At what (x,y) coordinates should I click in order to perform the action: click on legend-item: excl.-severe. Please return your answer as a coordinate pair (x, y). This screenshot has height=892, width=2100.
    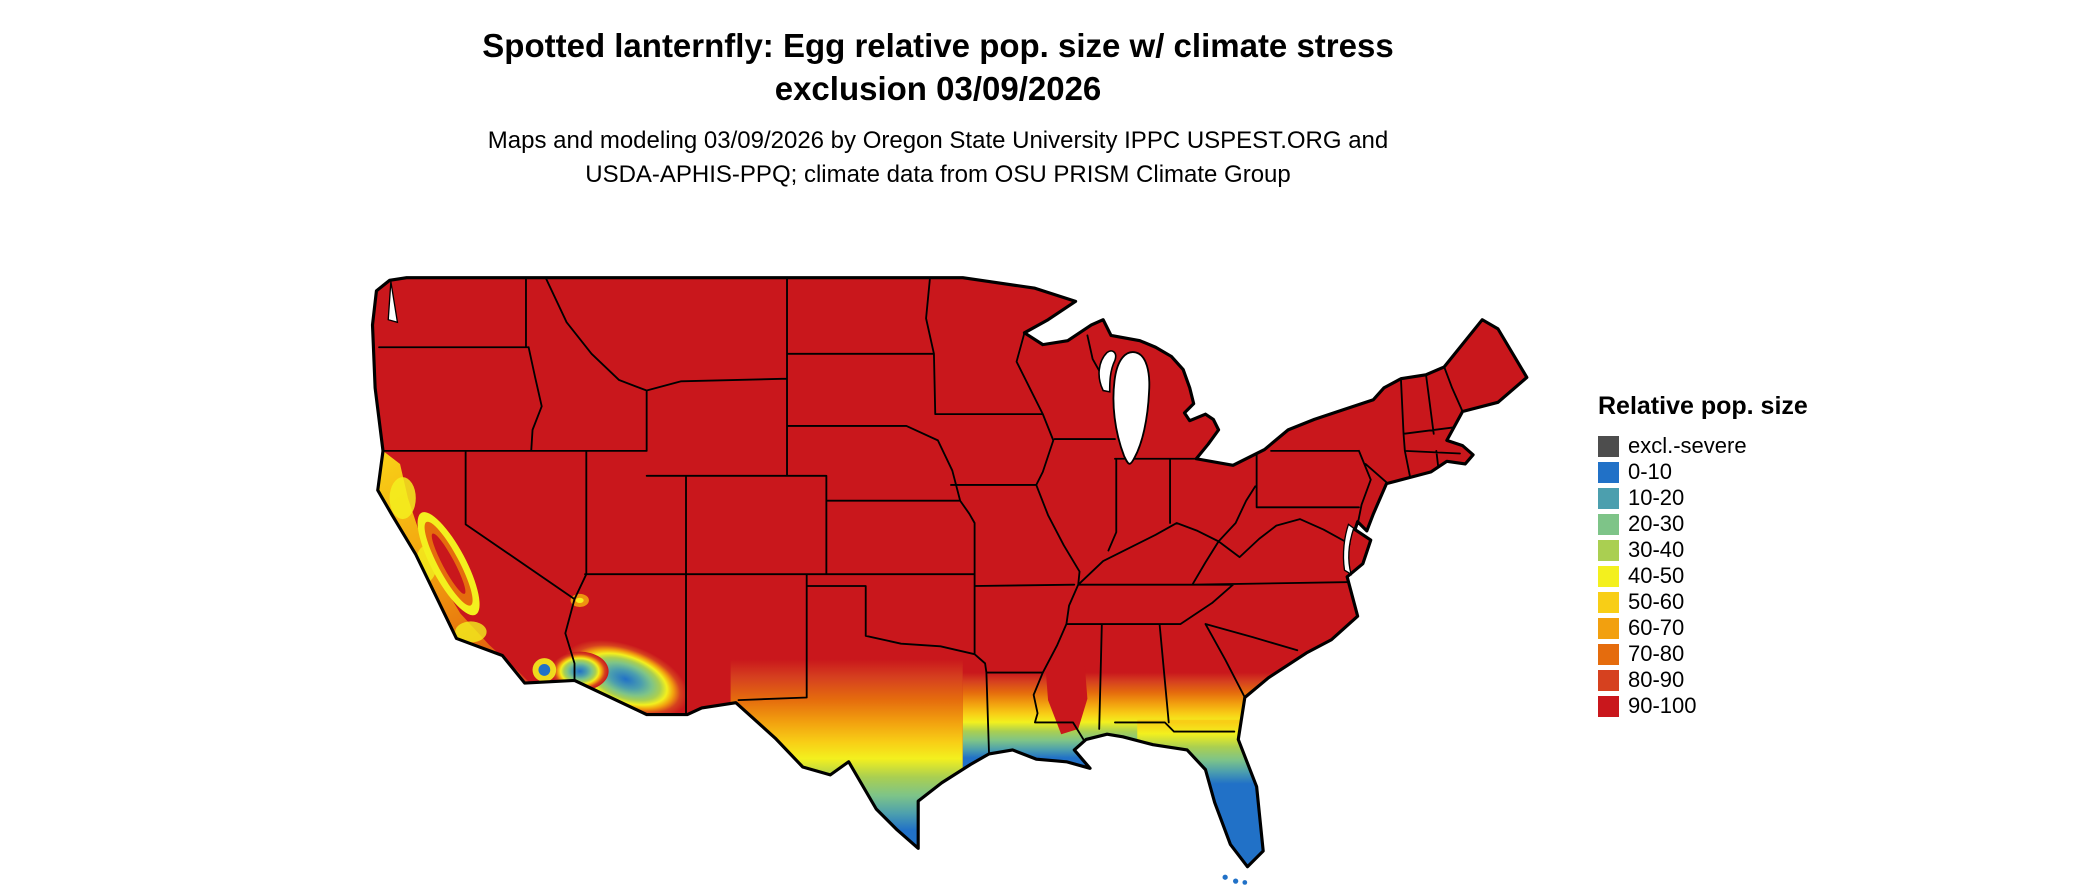
    Looking at the image, I should click on (1703, 446).